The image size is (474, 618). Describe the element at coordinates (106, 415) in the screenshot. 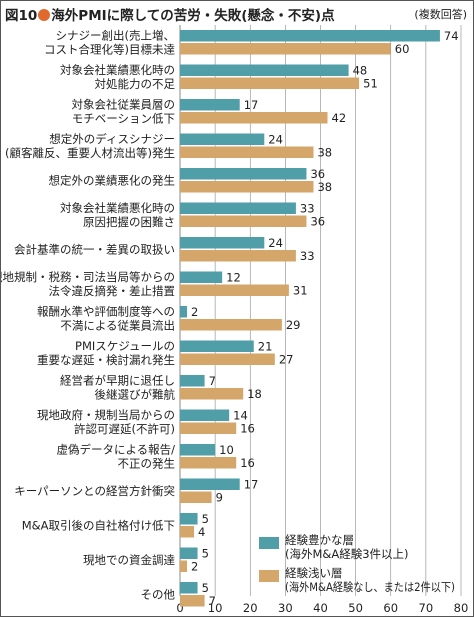

I see `category-label: 現地政府・規制当局からの` at that location.